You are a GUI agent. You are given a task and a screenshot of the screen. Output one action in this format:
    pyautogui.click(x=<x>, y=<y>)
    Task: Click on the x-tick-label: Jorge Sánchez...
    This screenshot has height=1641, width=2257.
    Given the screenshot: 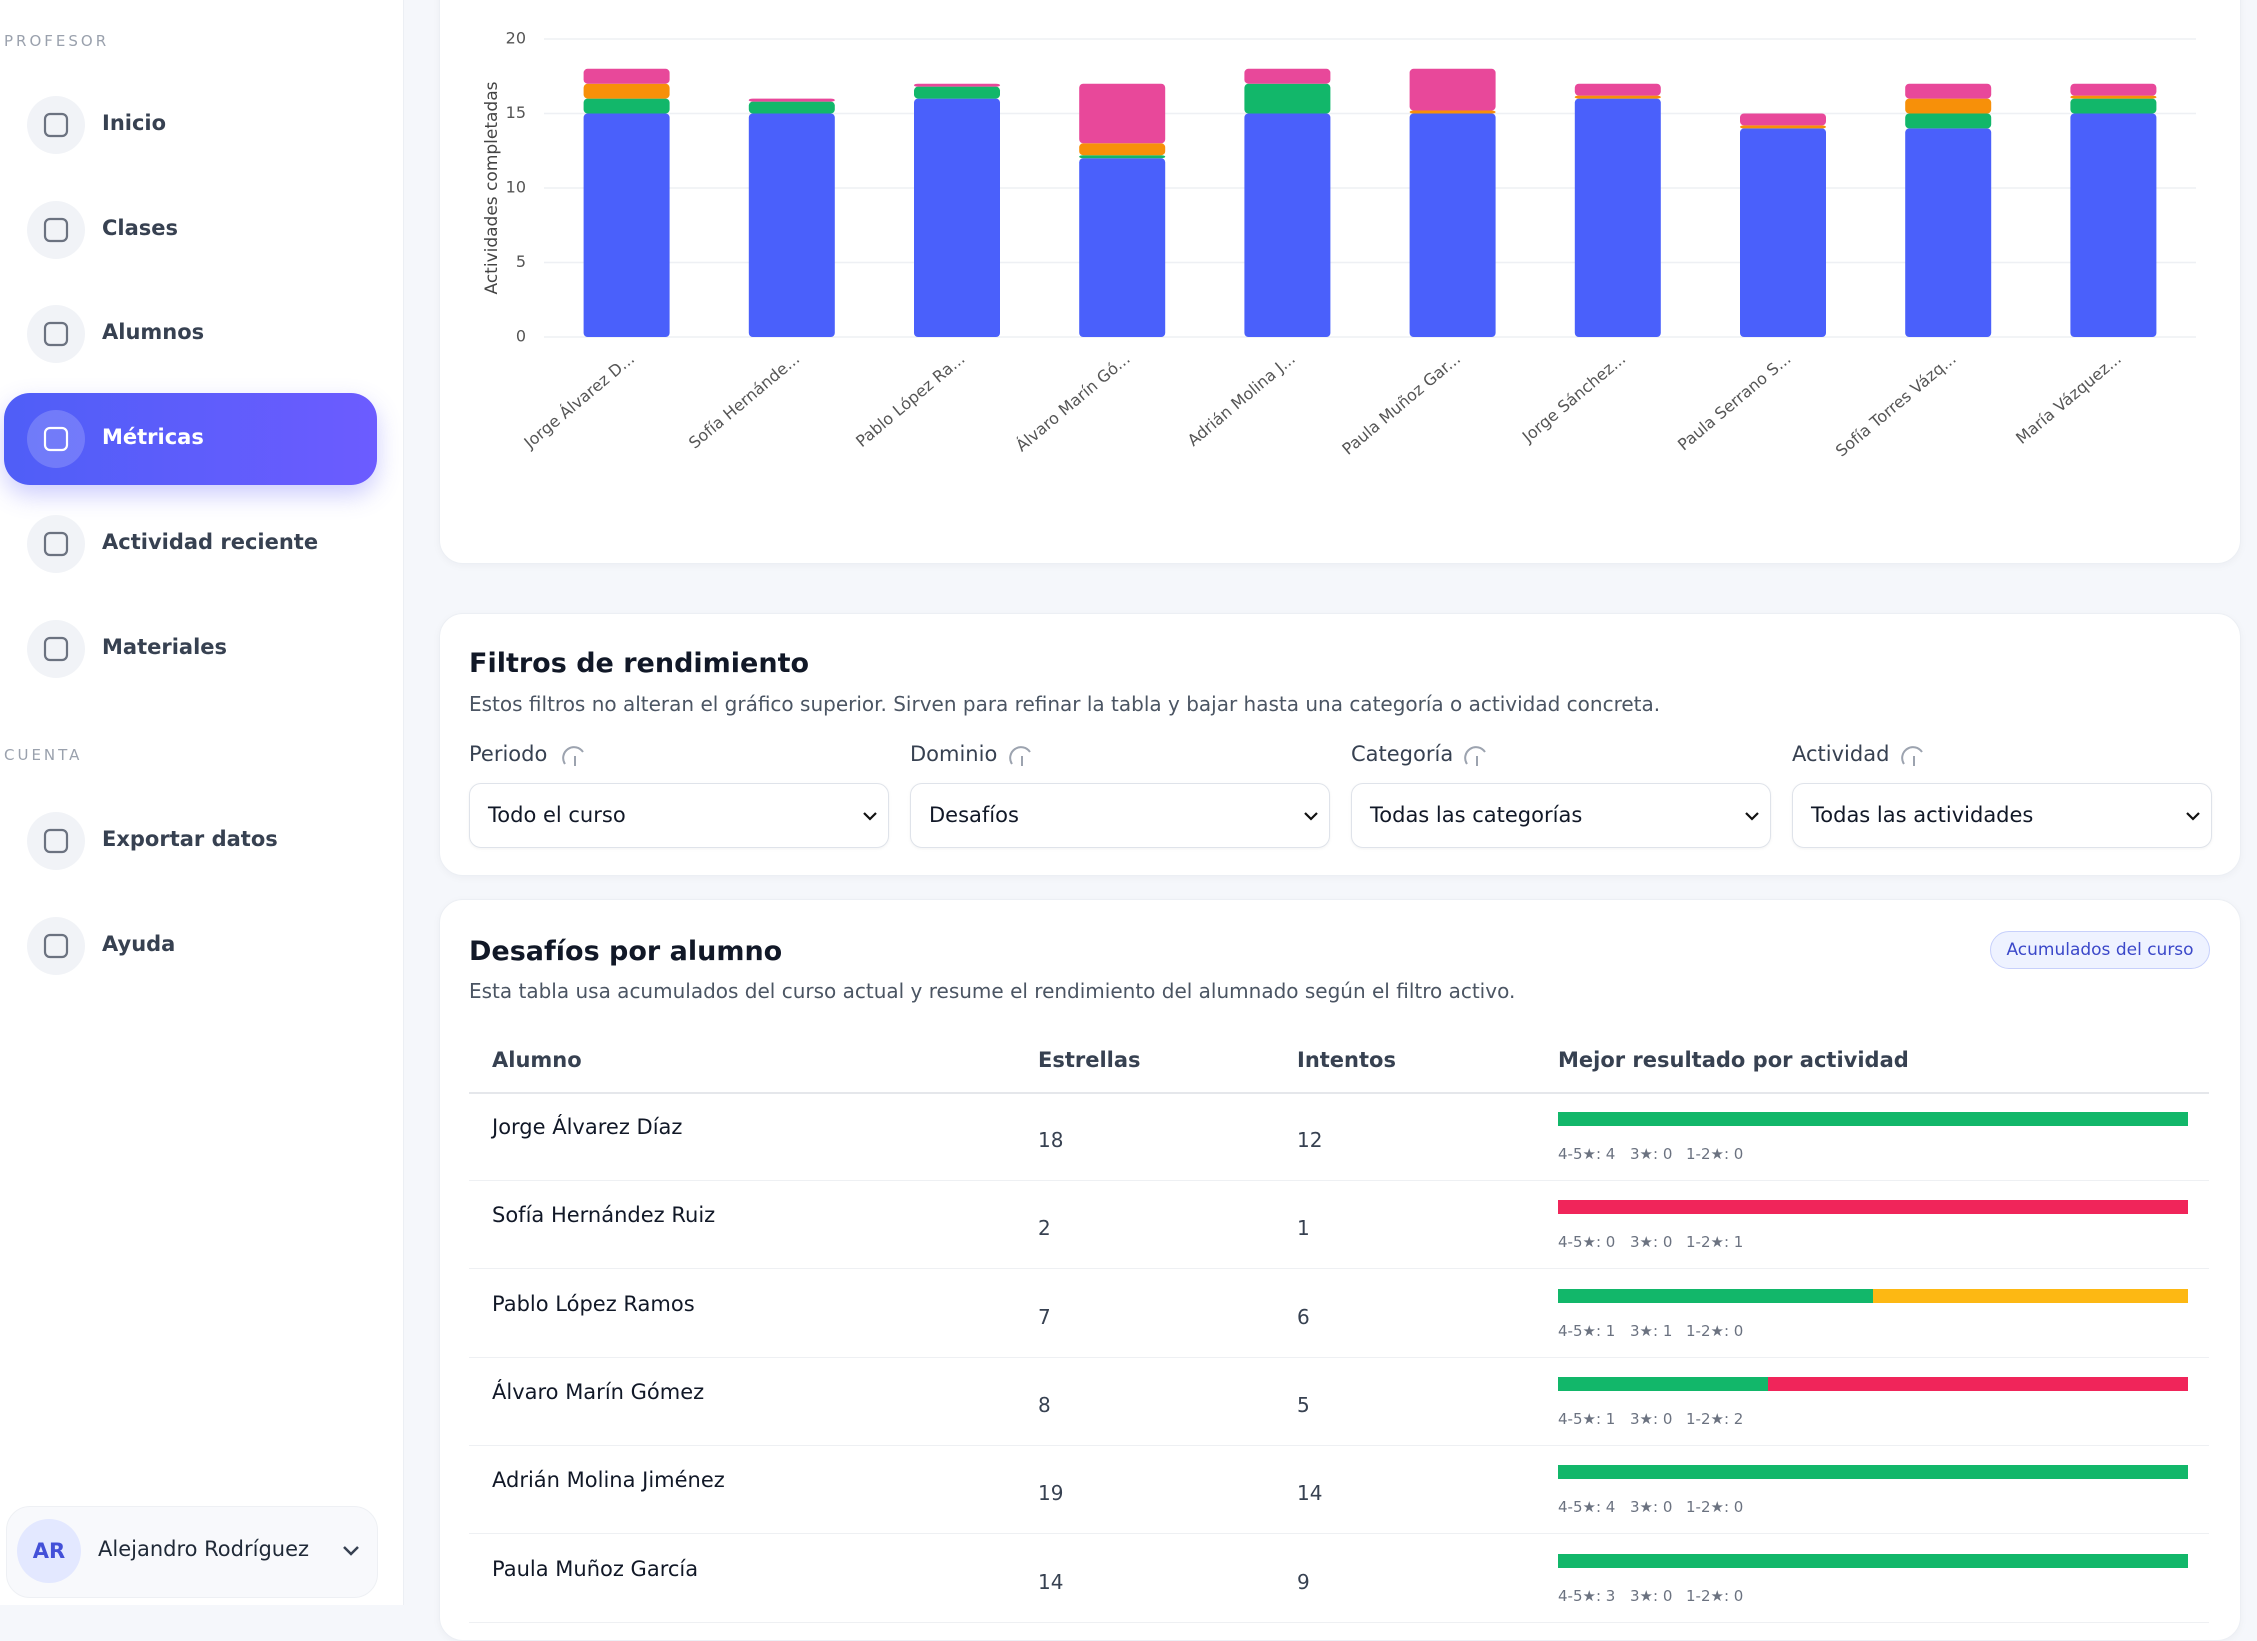 What is the action you would take?
    pyautogui.click(x=1573, y=398)
    